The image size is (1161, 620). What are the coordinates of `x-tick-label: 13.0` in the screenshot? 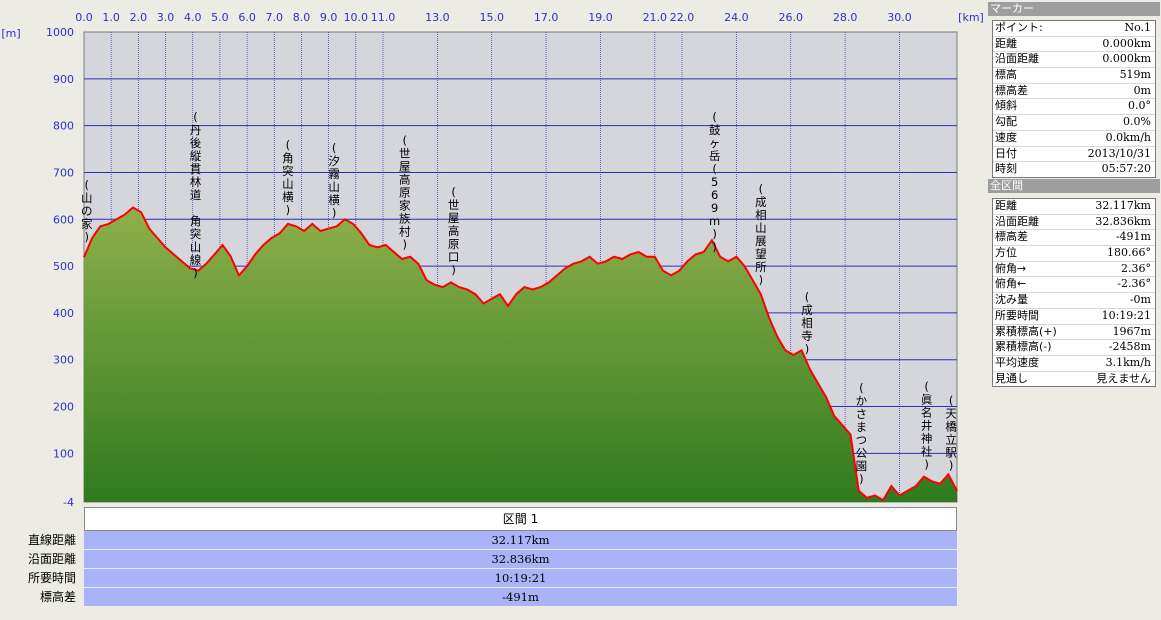 It's located at (437, 17).